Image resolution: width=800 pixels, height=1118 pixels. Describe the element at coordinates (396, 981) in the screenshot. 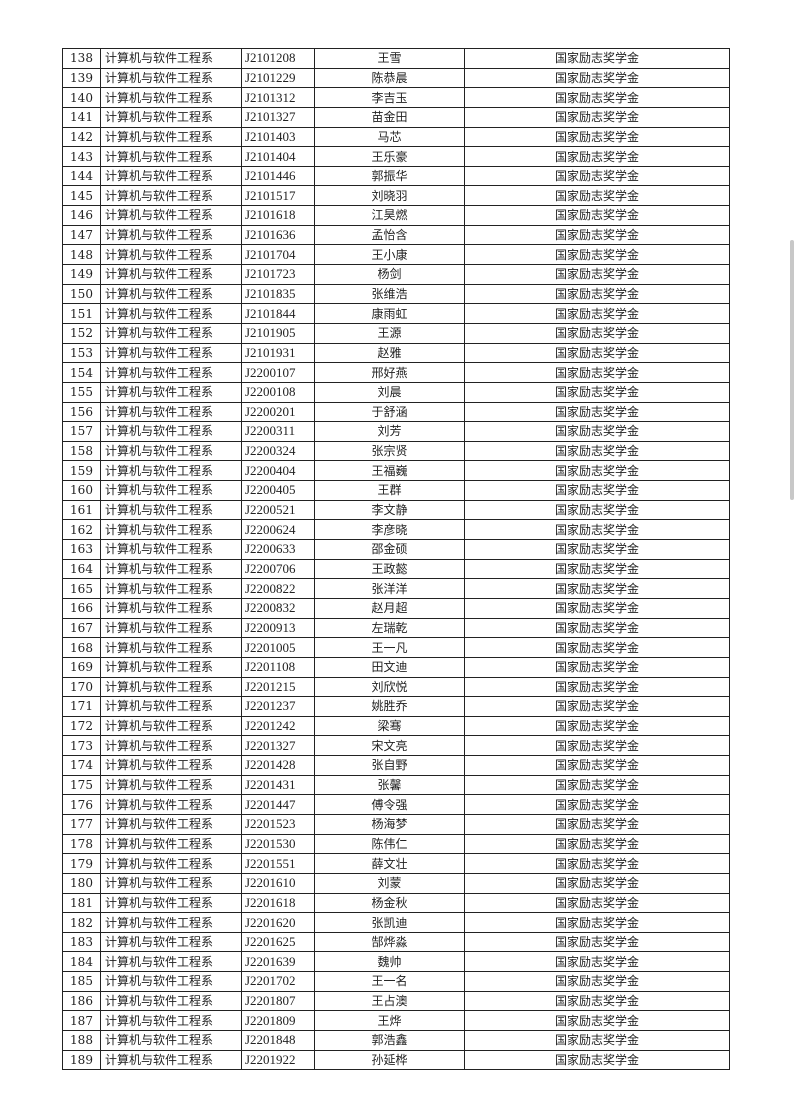

I see `table-row: 185 计算机与软件工程系 J2201702 王一名 国家励志奖学金` at that location.